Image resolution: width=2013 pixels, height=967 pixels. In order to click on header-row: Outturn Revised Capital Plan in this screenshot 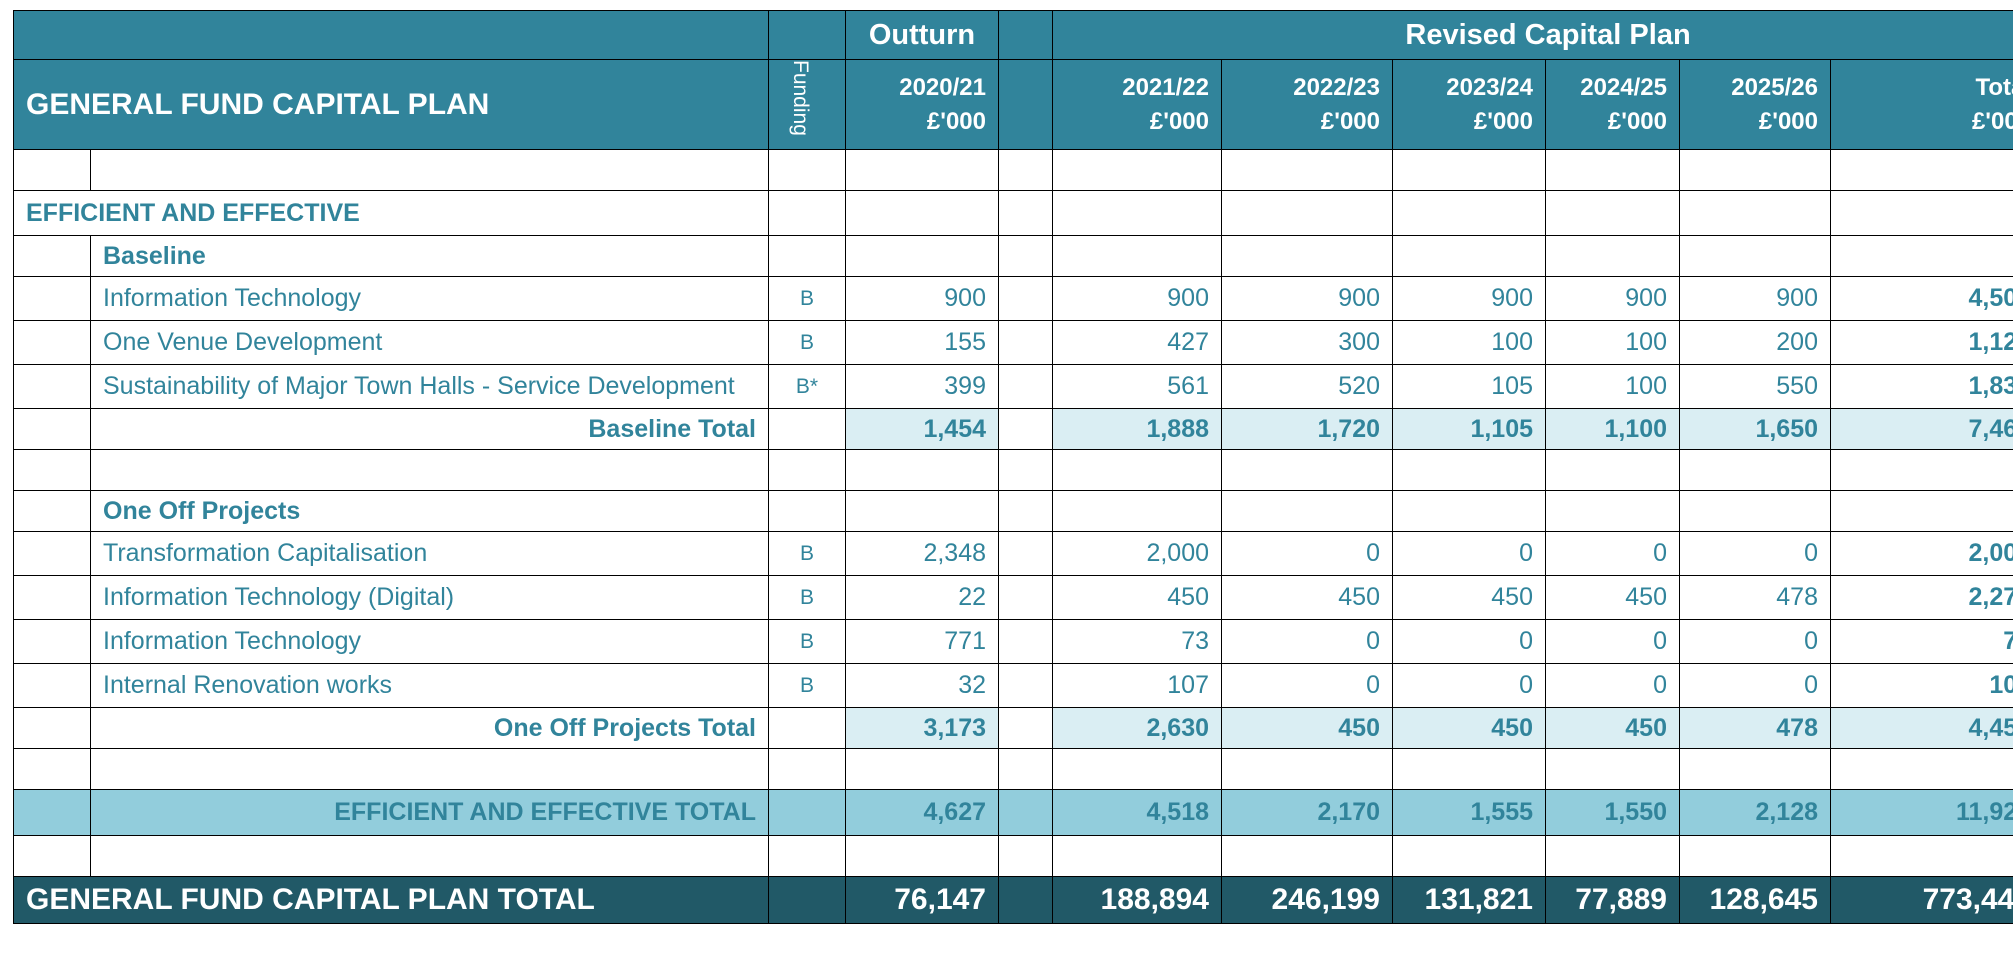, I will do `click(1013, 35)`.